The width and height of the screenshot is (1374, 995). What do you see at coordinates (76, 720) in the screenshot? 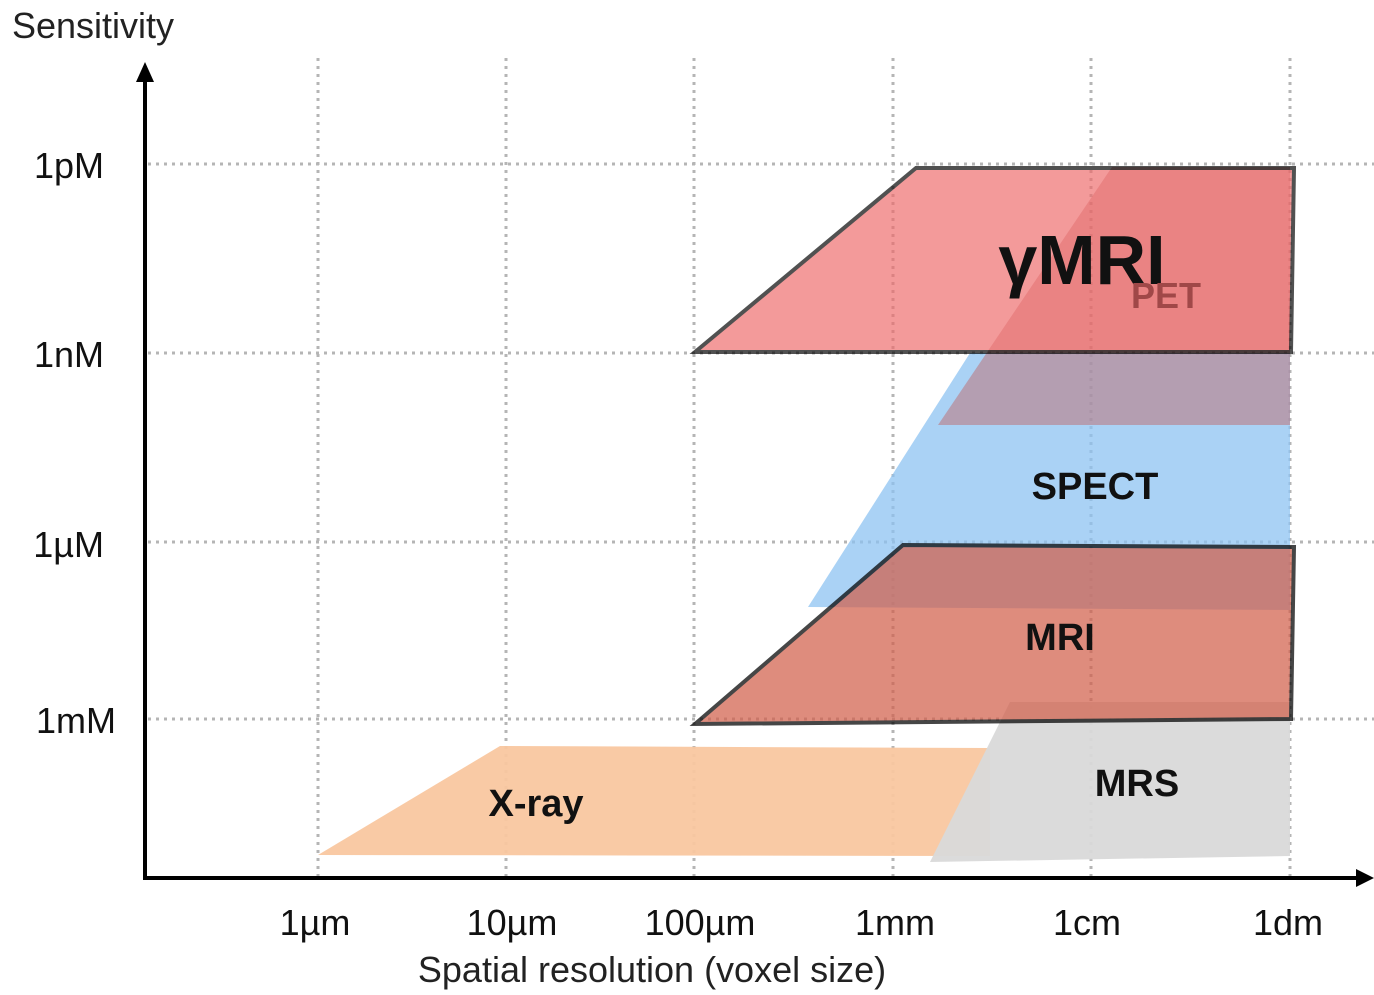
I see `y-tick-label: 1mM` at bounding box center [76, 720].